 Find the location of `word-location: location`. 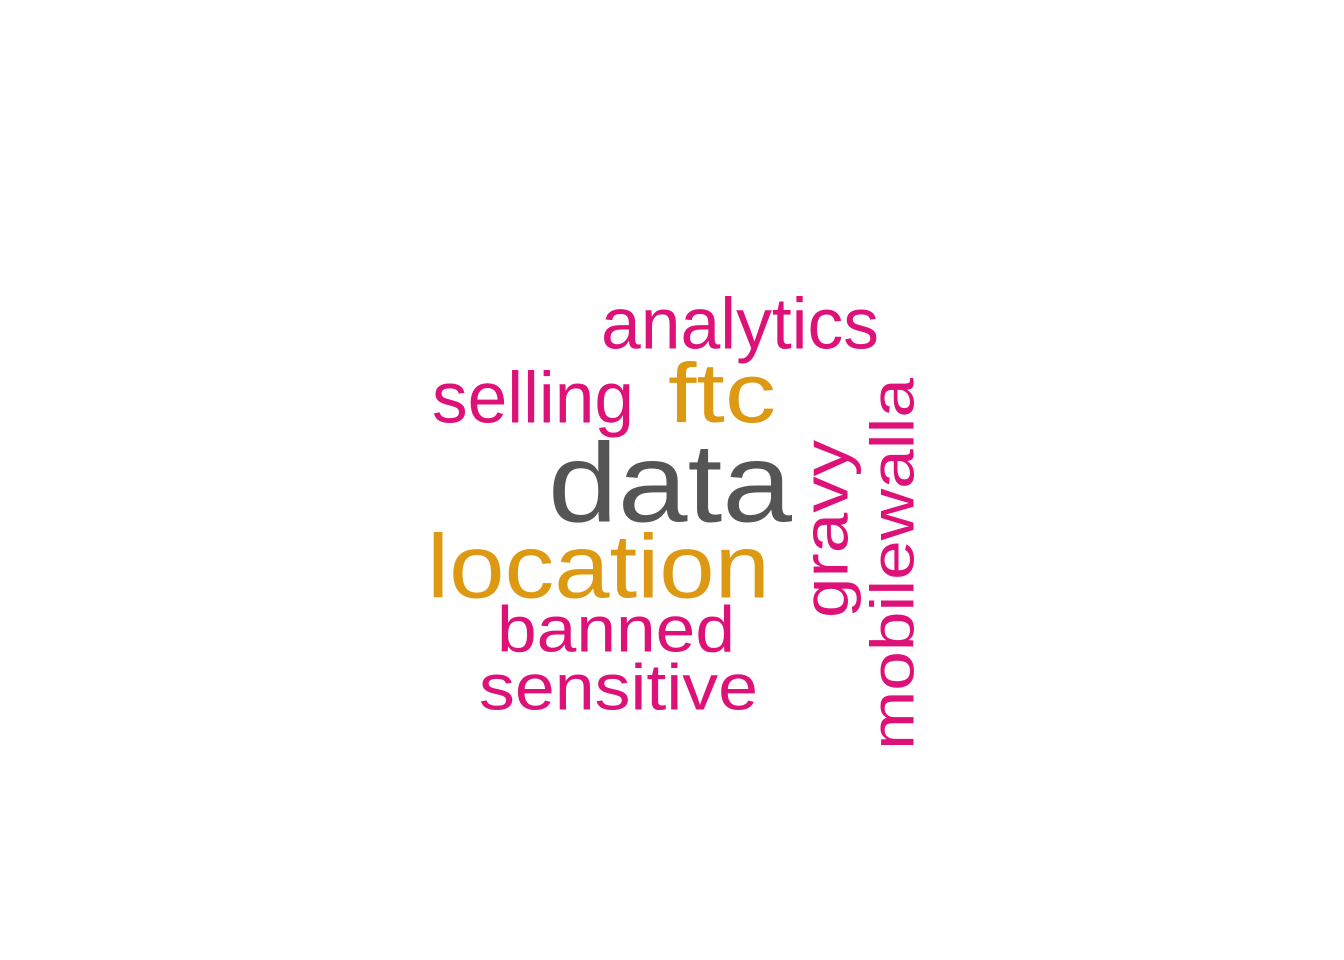

word-location: location is located at coordinates (598, 566).